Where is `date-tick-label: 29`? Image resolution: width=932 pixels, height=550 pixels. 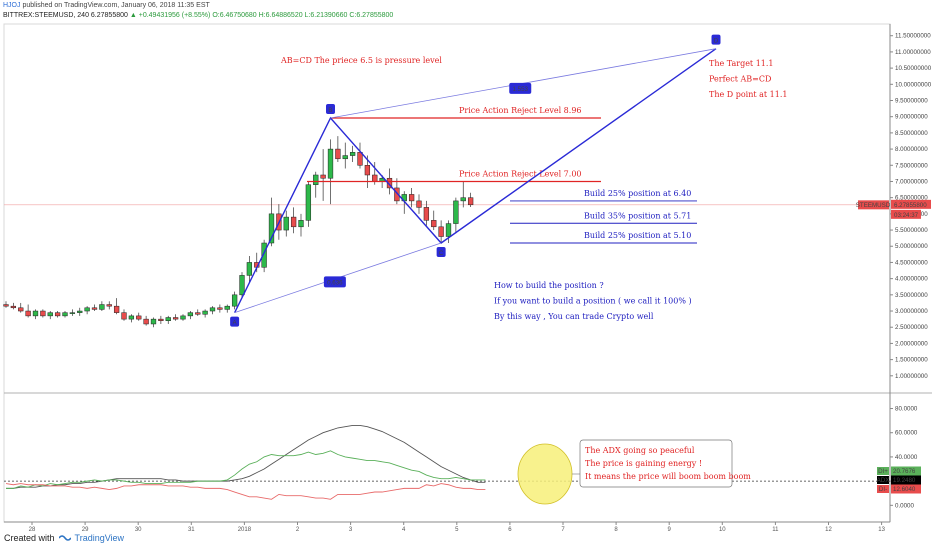
date-tick-label: 29 is located at coordinates (85, 530).